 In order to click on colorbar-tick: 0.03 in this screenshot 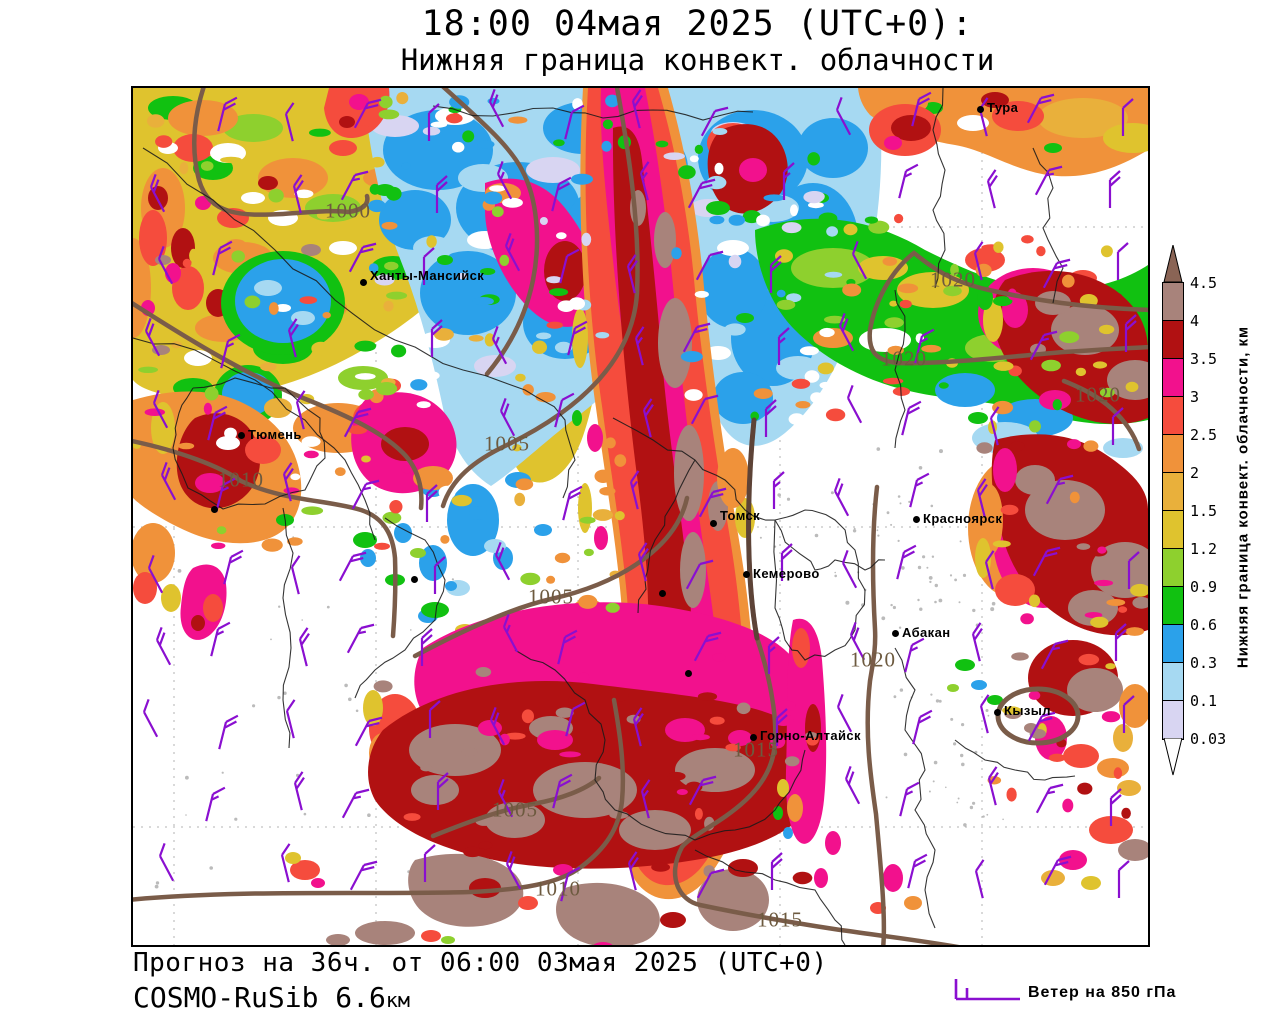, I will do `click(1208, 739)`.